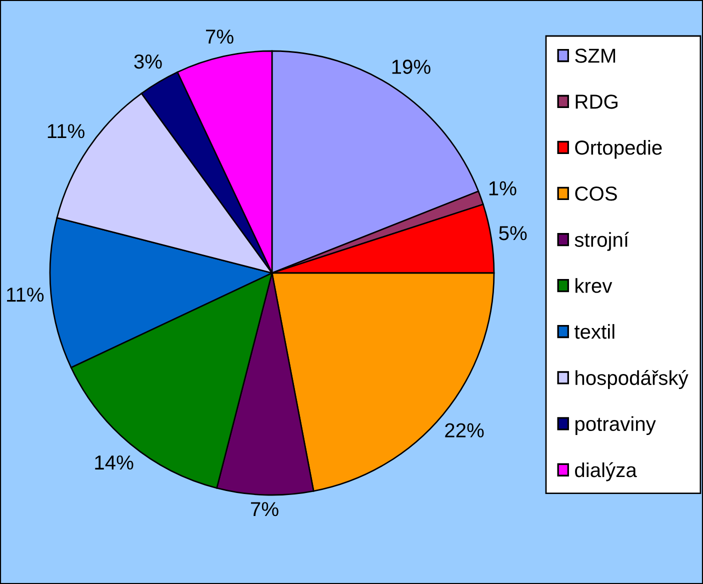  I want to click on legend-label: dialýza, so click(606, 472).